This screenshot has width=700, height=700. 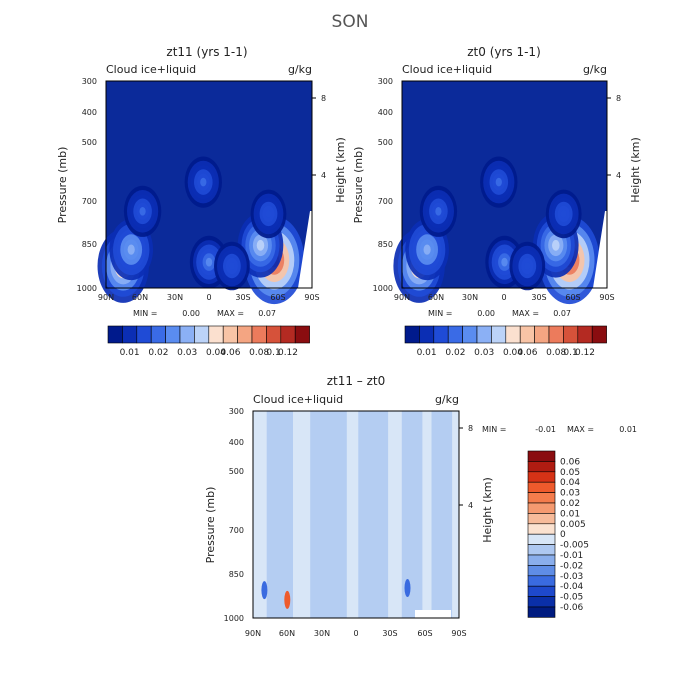 I want to click on difference-spot, so click(x=407, y=588).